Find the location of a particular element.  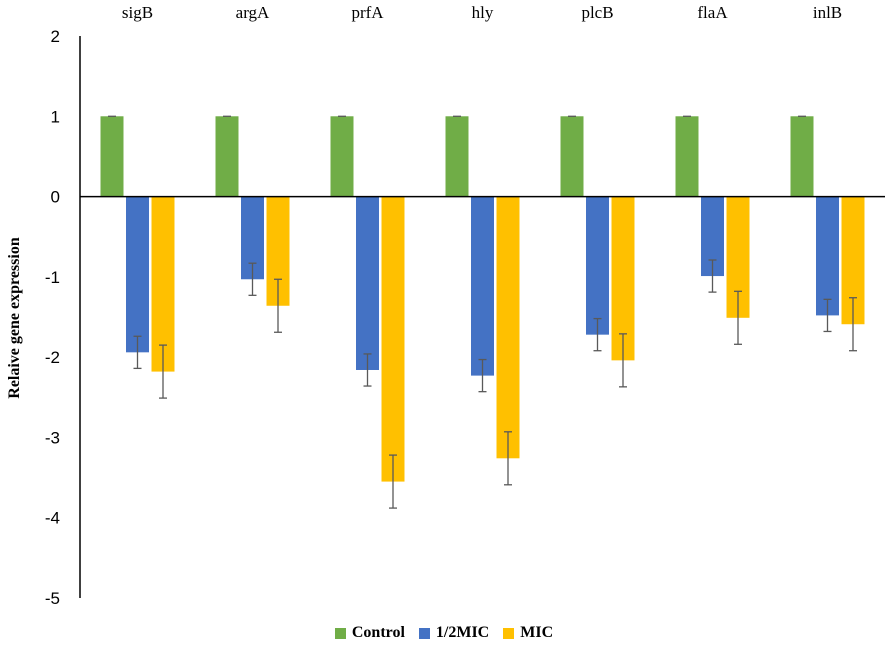

bar-mic-sigB is located at coordinates (163, 284).